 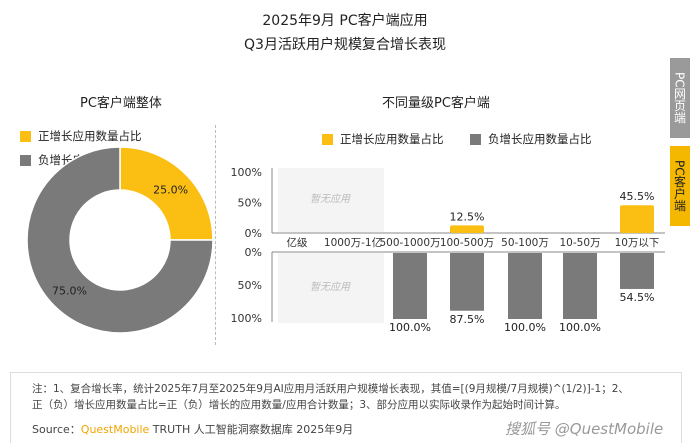 What do you see at coordinates (121, 103) in the screenshot?
I see `pie-title: PC客户端整体` at bounding box center [121, 103].